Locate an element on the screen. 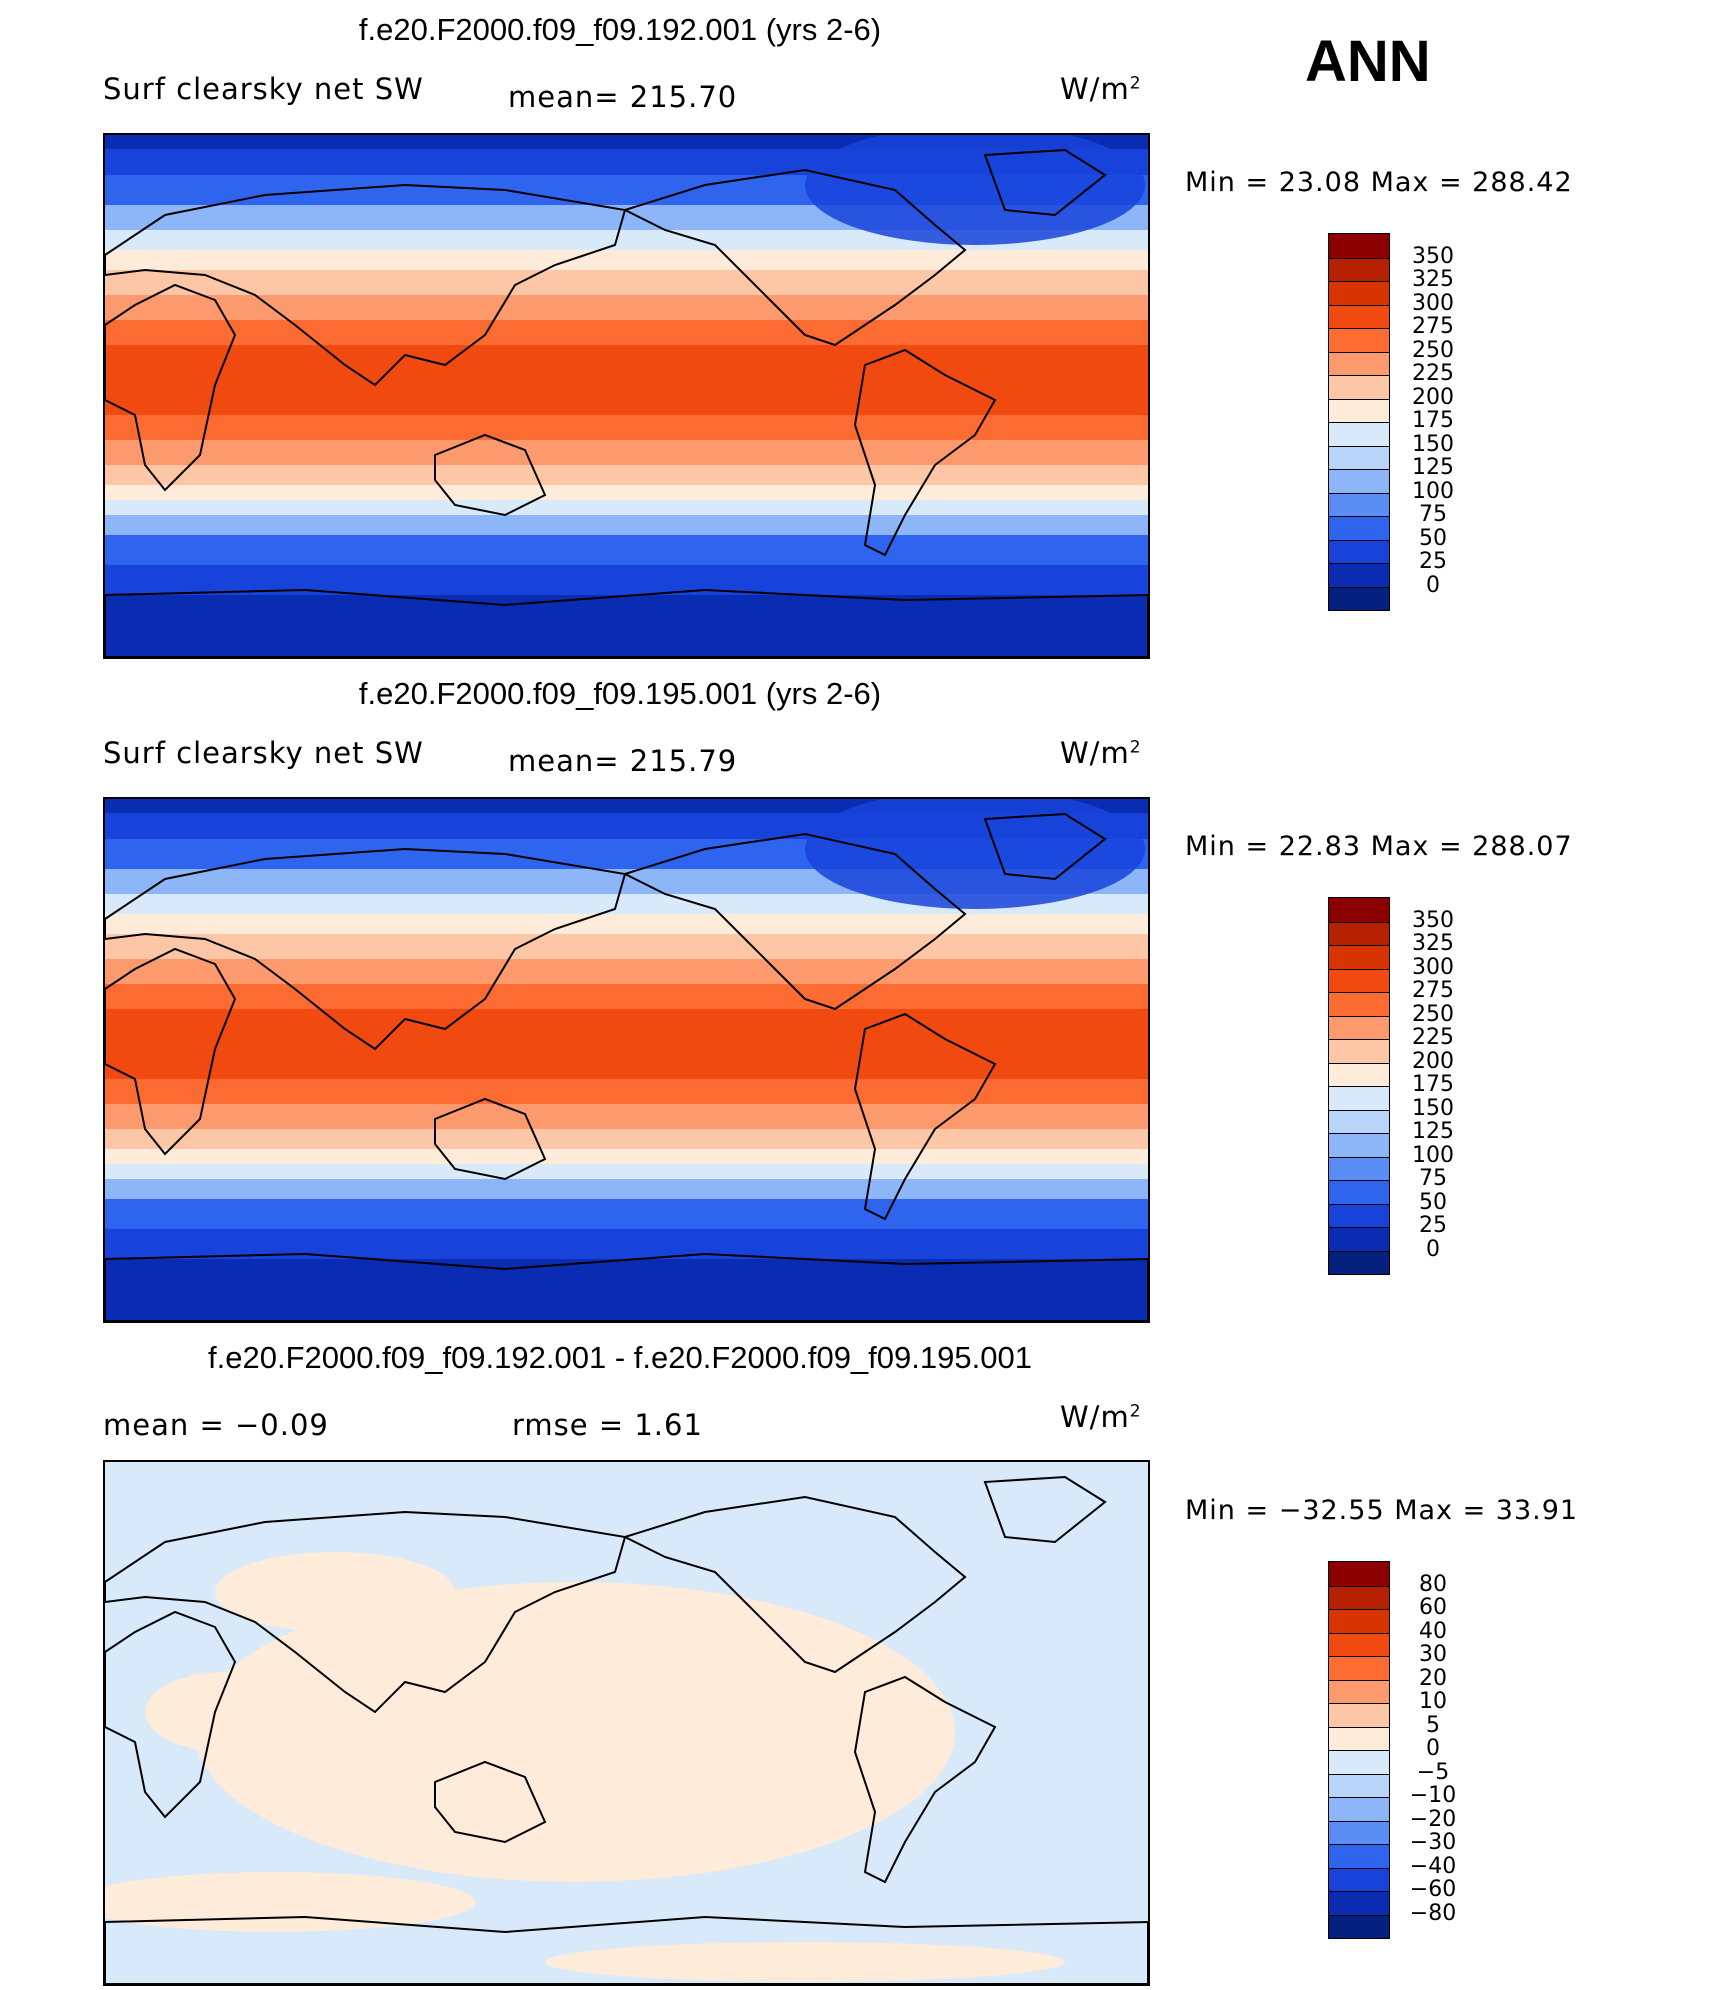 Image resolution: width=1710 pixels, height=1990 pixels. colorbar-label: 0 is located at coordinates (1433, 585).